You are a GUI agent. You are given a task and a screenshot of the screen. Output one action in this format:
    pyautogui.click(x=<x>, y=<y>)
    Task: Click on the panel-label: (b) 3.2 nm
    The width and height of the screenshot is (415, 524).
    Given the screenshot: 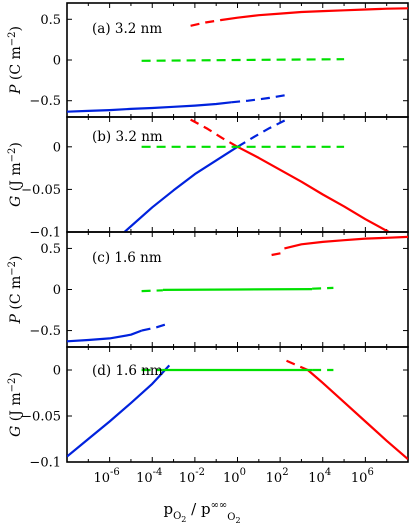 What is the action you would take?
    pyautogui.click(x=127, y=137)
    